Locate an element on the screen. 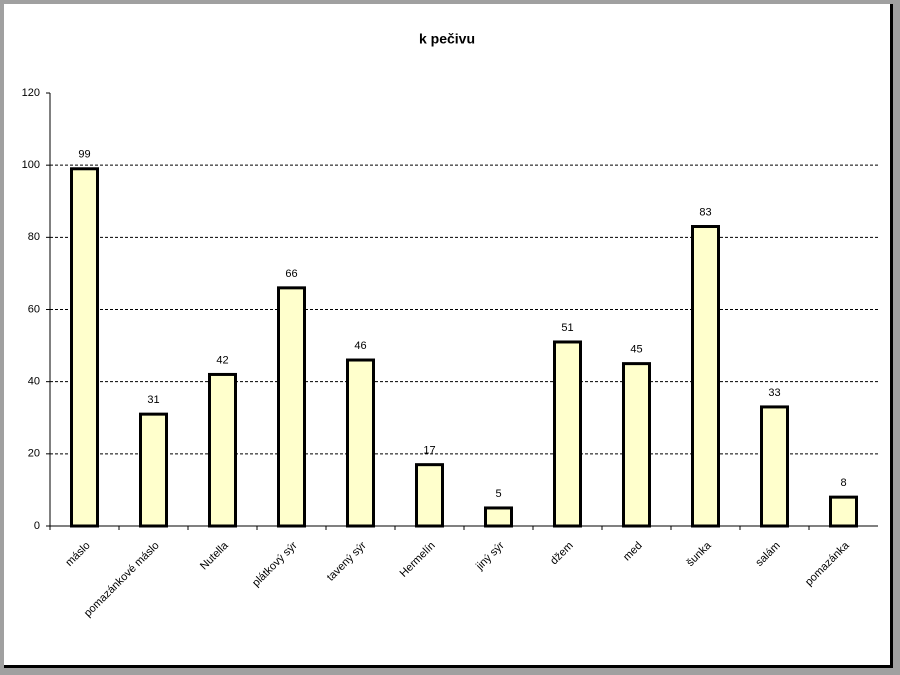 This screenshot has width=900, height=675. value-label: 5 is located at coordinates (498, 494).